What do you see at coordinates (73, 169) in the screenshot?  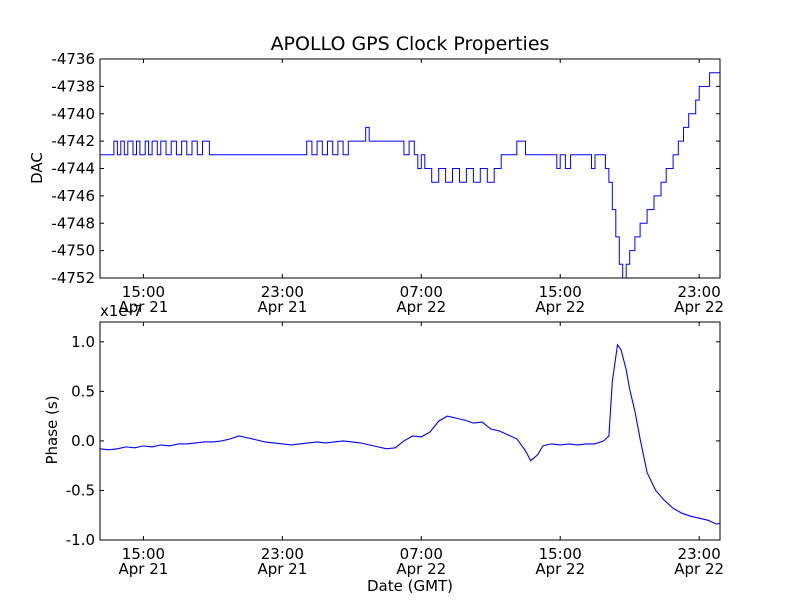 I see `dac-y-tick-label: -4744` at bounding box center [73, 169].